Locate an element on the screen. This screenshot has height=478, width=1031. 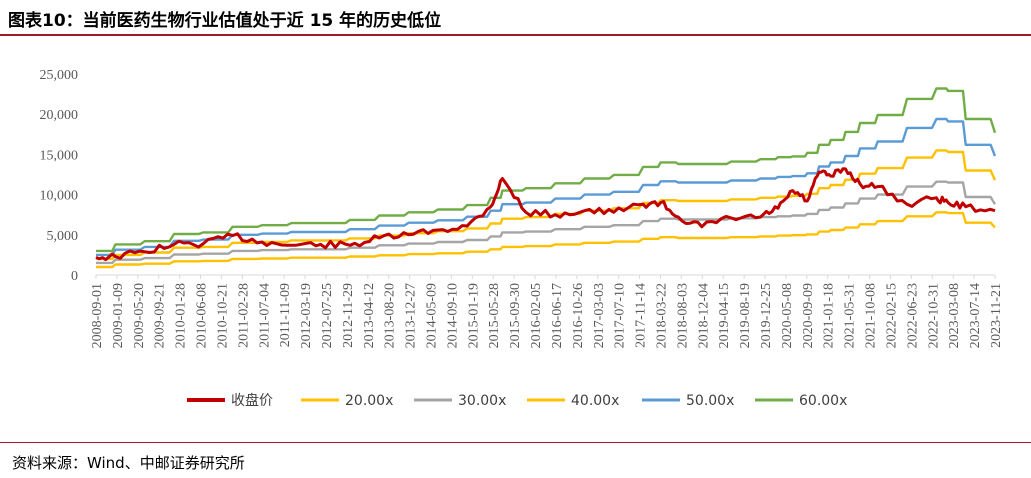
x-tick-label: 2011-11-09 is located at coordinates (285, 315).